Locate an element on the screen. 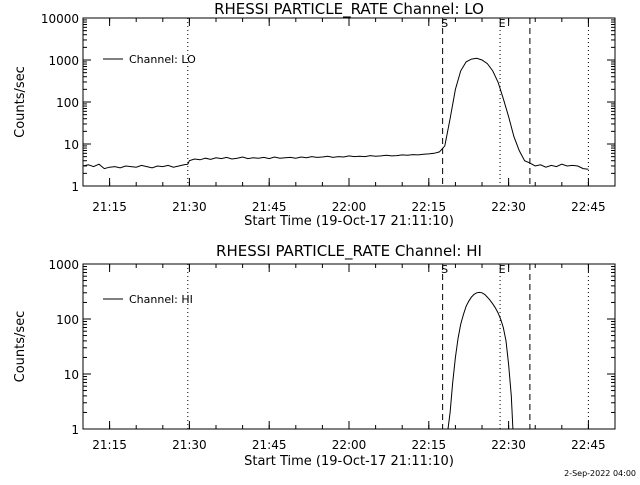 Image resolution: width=640 pixels, height=485 pixels. chart-title: RHESSI PARTICLE_RATE Channel: HI is located at coordinates (349, 251).